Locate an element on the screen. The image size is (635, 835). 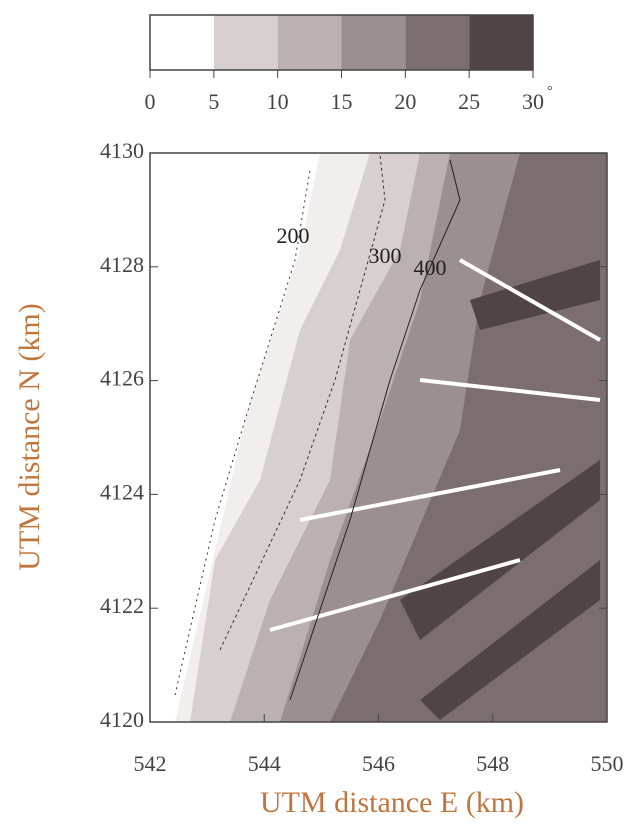
colorbar-tick-label: 30 is located at coordinates (533, 101).